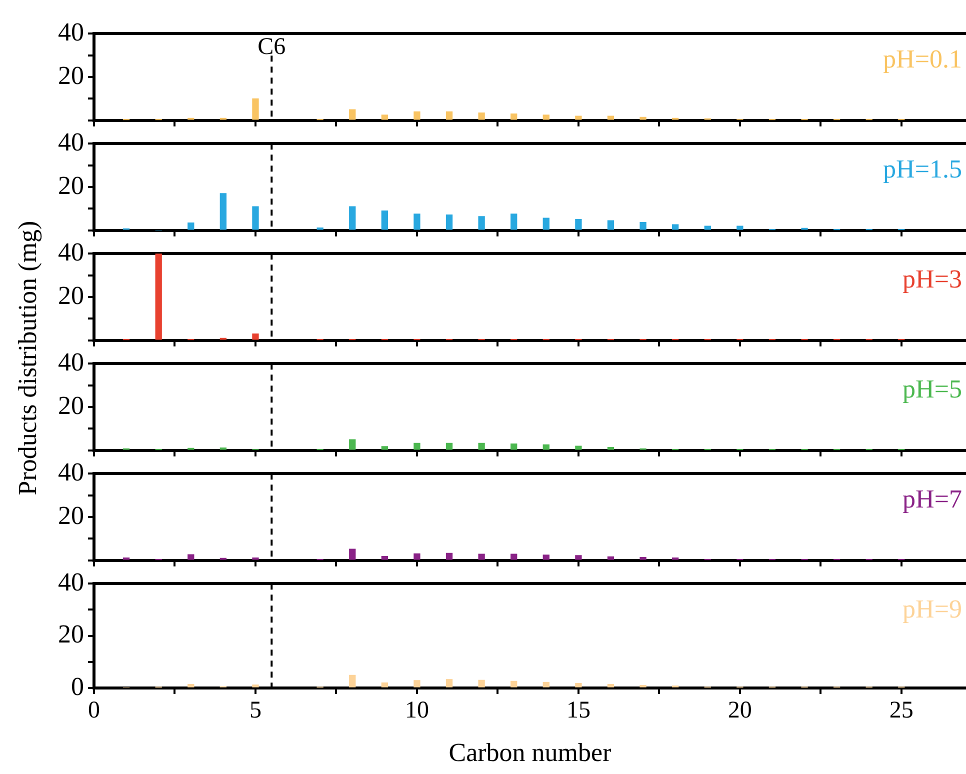  I want to click on y-tick-label: 0, so click(77, 686).